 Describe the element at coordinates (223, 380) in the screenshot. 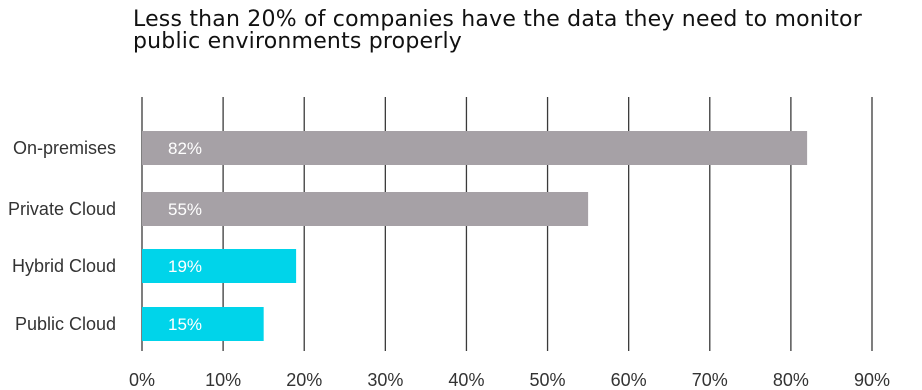

I see `x-tick-label: 10%` at that location.